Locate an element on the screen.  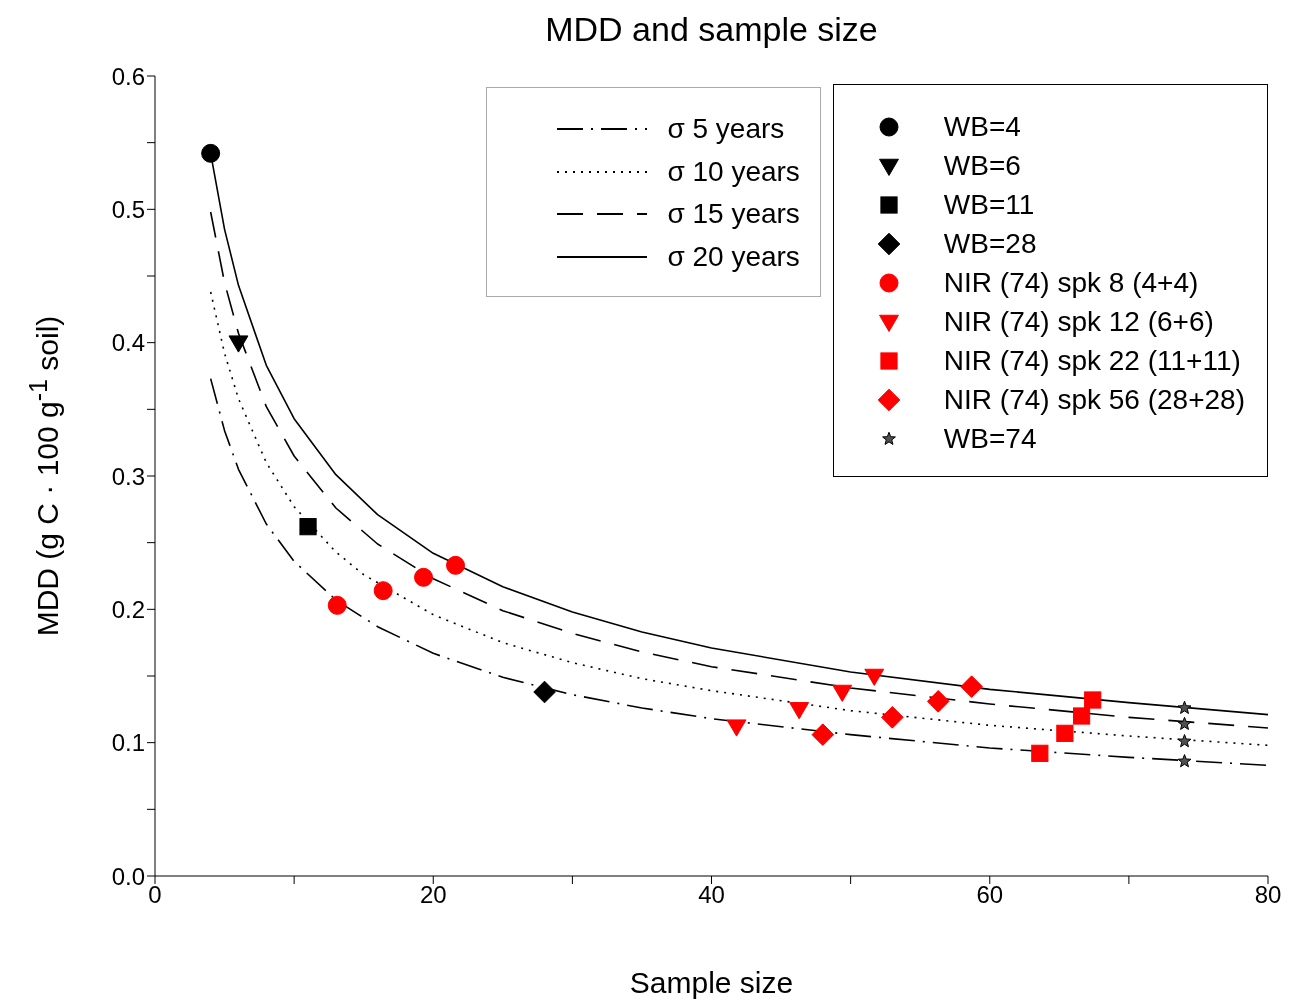
legend-label: WB=4 is located at coordinates (982, 126).